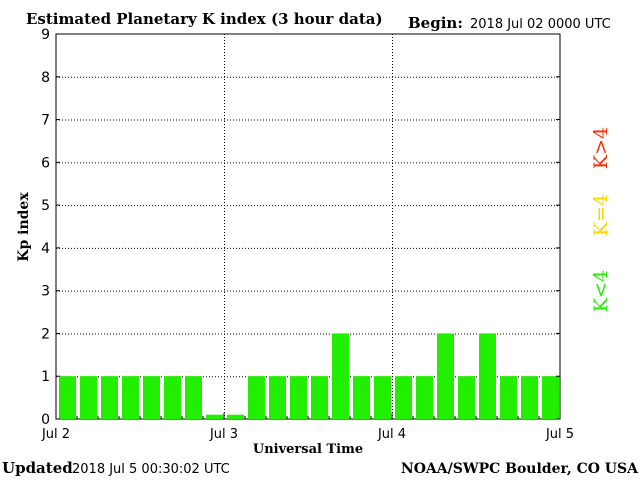 Image resolution: width=640 pixels, height=485 pixels. I want to click on y-tick-label: 0, so click(45, 420).